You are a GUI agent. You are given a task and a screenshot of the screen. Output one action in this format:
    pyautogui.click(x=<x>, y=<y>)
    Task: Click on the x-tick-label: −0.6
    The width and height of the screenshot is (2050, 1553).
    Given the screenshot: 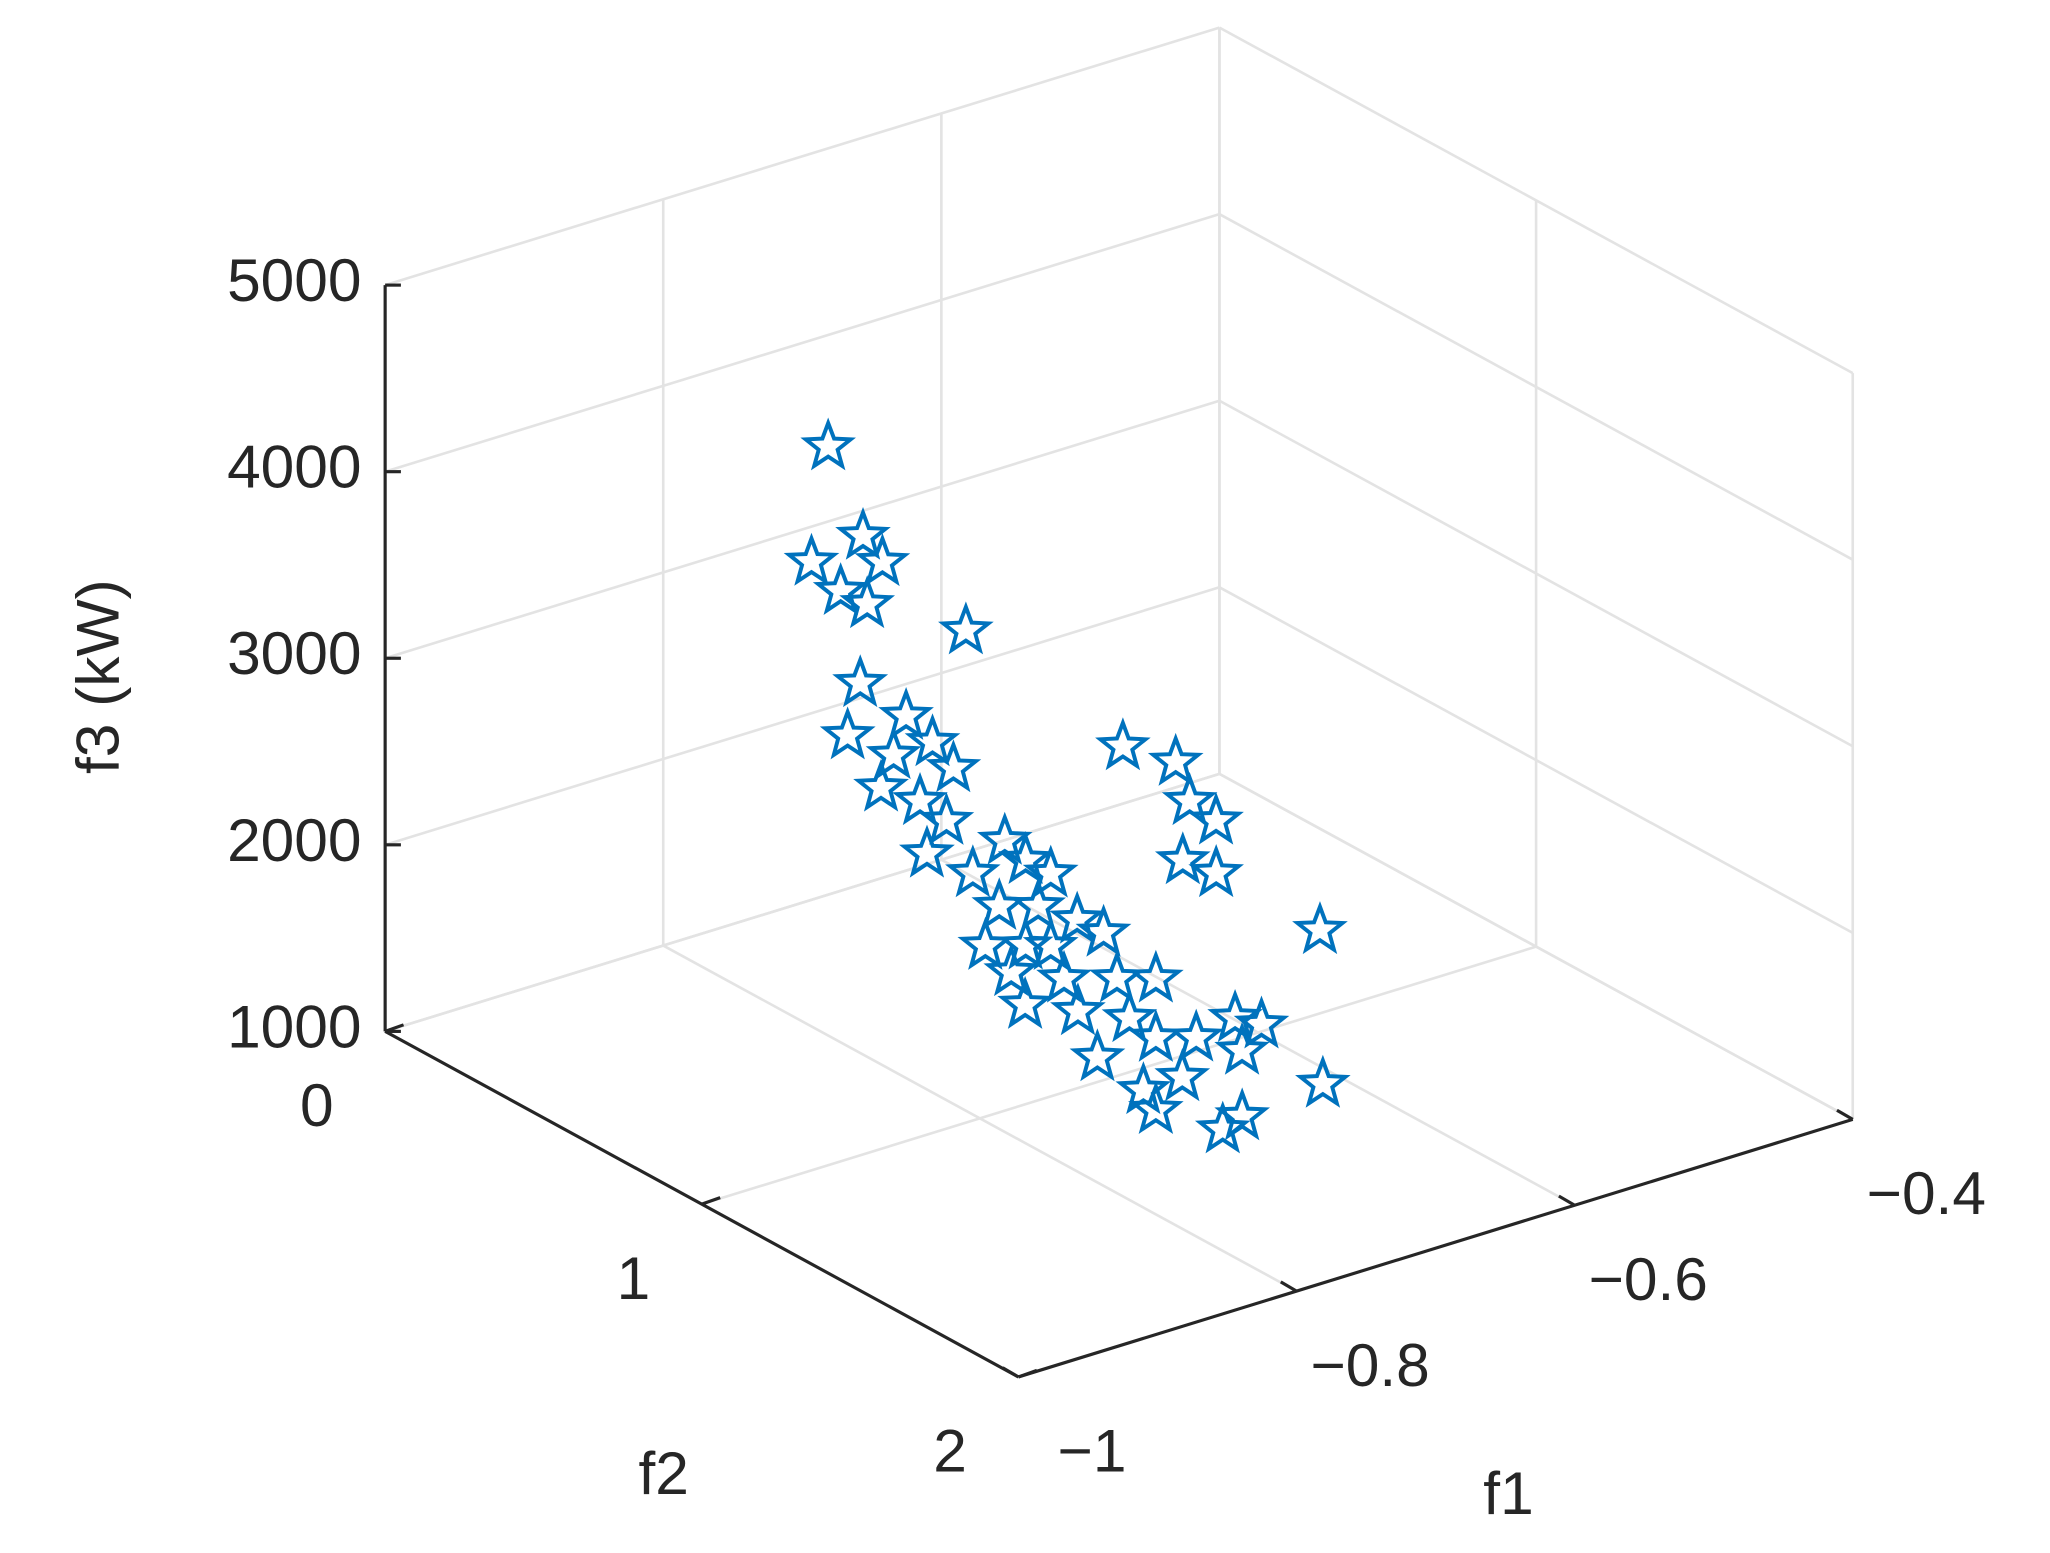 What is the action you would take?
    pyautogui.click(x=1648, y=1279)
    